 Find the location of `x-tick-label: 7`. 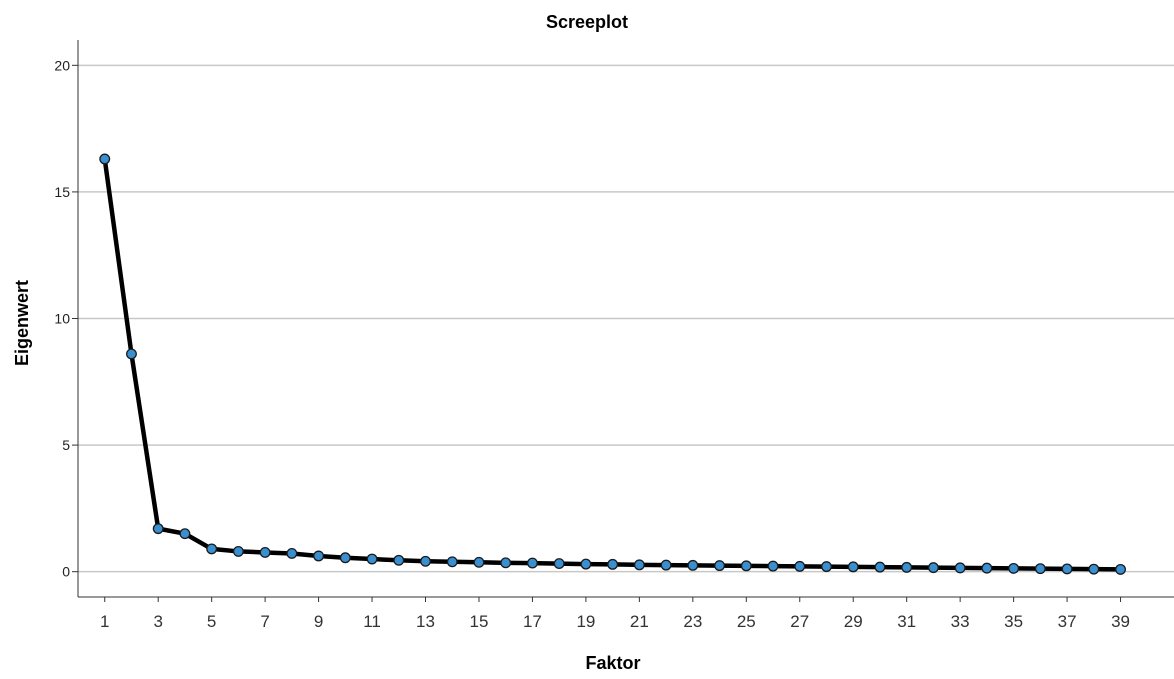

x-tick-label: 7 is located at coordinates (264, 621).